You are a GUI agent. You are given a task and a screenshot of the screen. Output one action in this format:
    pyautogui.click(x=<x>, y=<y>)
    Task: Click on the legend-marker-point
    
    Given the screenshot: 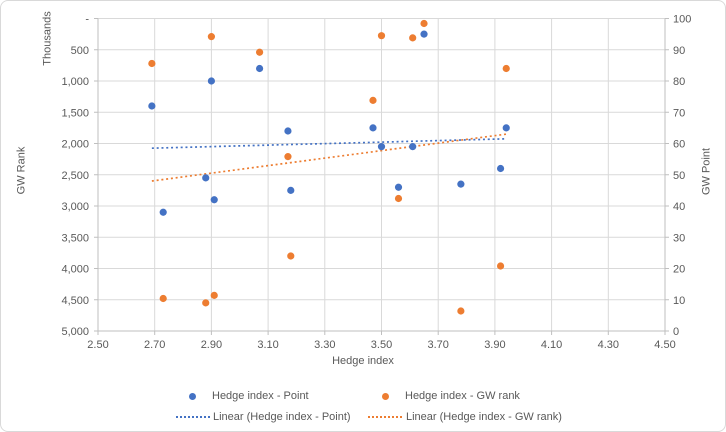 What is the action you would take?
    pyautogui.click(x=192, y=396)
    